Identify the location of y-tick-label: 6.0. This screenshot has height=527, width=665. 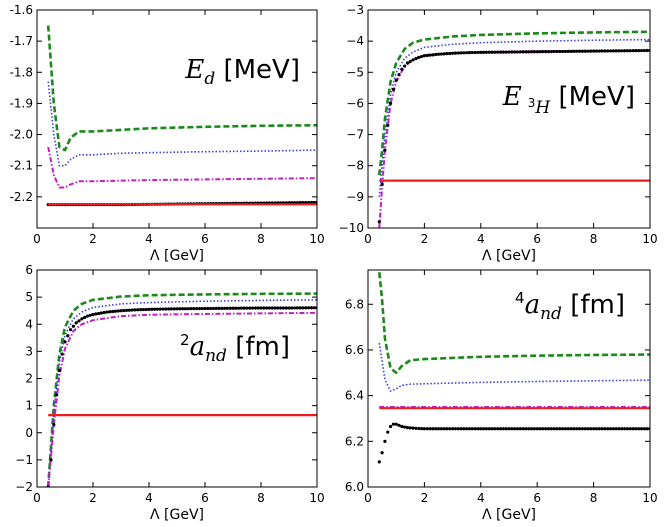
(354, 487).